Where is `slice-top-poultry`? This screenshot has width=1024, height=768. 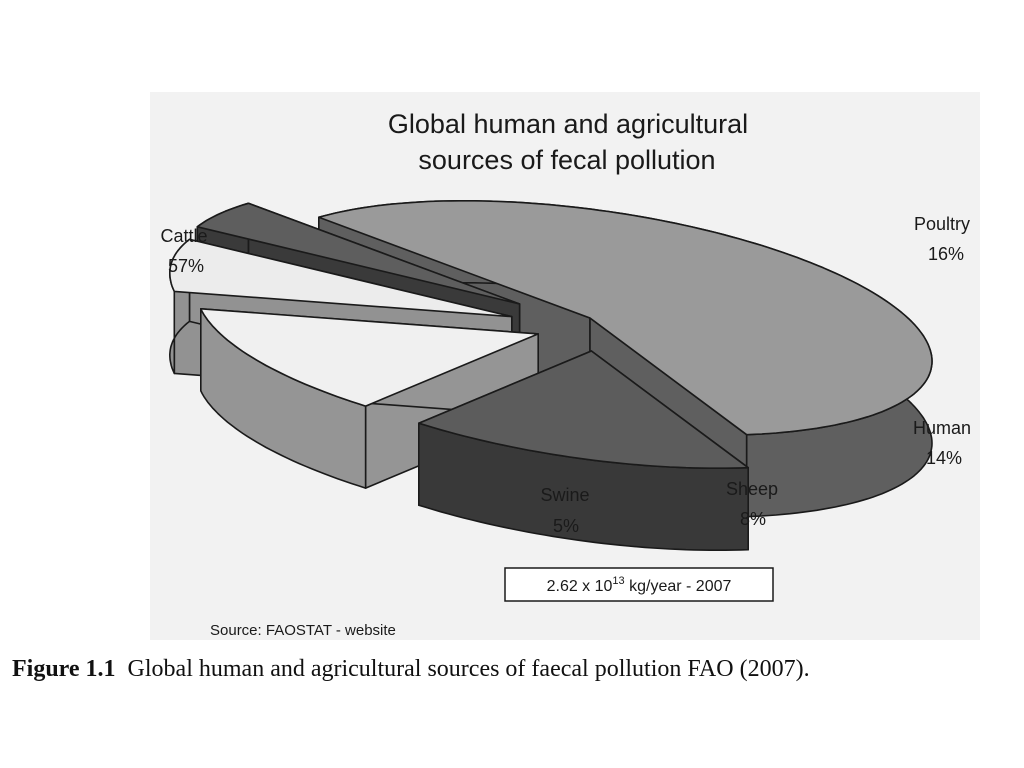 slice-top-poultry is located at coordinates (583, 410).